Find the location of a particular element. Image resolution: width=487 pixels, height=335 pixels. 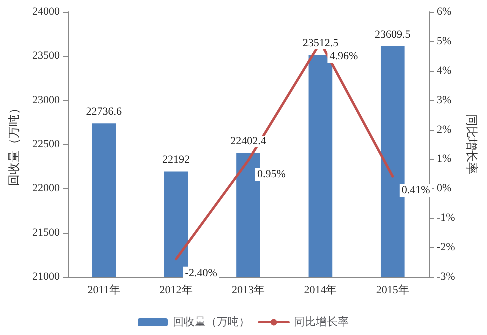

x-tick-label: 2012年 is located at coordinates (176, 290).